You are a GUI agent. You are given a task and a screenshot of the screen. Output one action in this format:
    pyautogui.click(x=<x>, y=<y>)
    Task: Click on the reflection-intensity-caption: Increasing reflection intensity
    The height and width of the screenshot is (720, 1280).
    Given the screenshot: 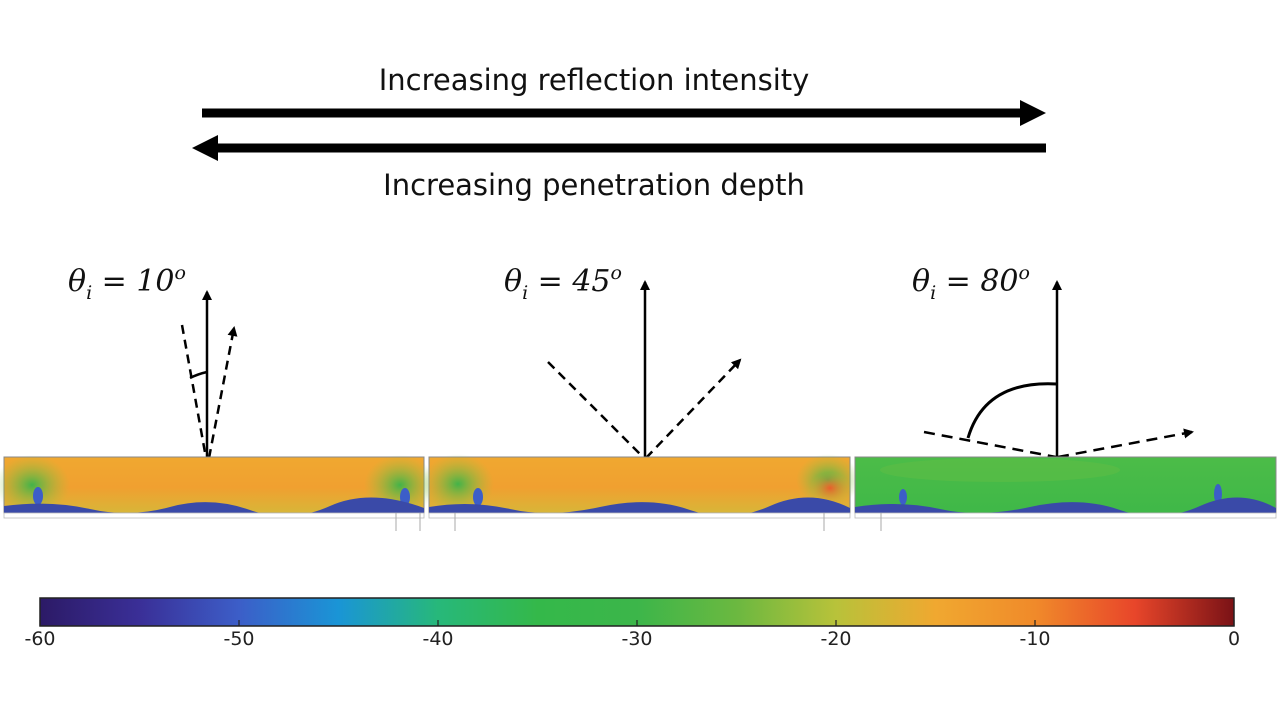 What is the action you would take?
    pyautogui.click(x=594, y=80)
    